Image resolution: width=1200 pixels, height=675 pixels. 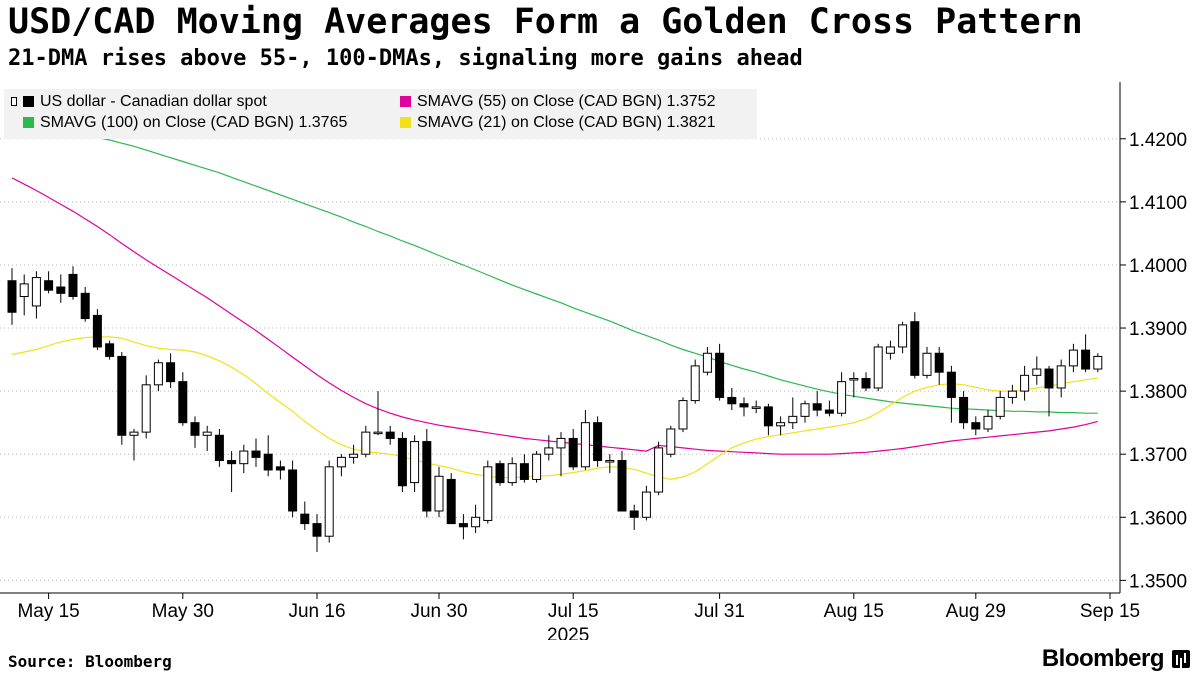 What do you see at coordinates (568, 632) in the screenshot?
I see `x-year-label: 2025` at bounding box center [568, 632].